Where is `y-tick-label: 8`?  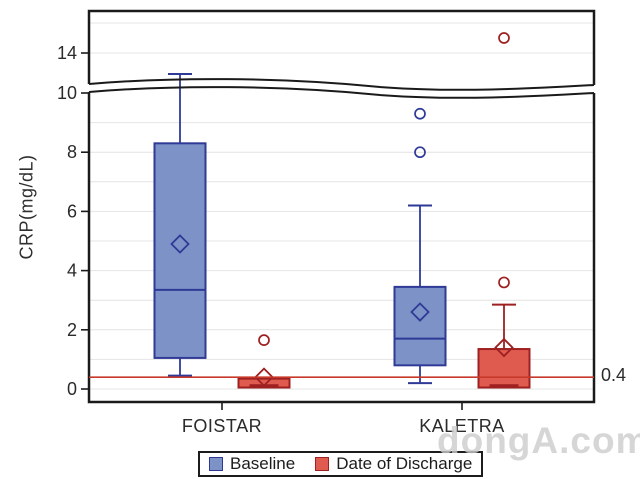 y-tick-label: 8 is located at coordinates (72, 152).